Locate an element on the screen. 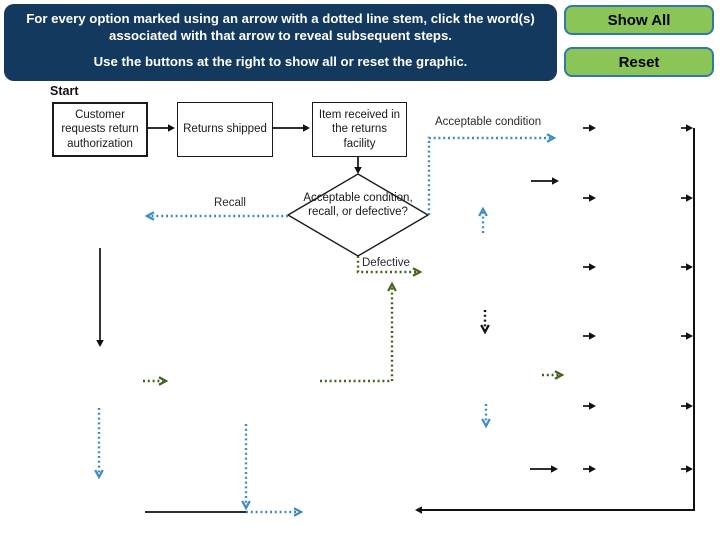 The width and height of the screenshot is (720, 540). arrow-green-stub-lower-left is located at coordinates (156, 381).